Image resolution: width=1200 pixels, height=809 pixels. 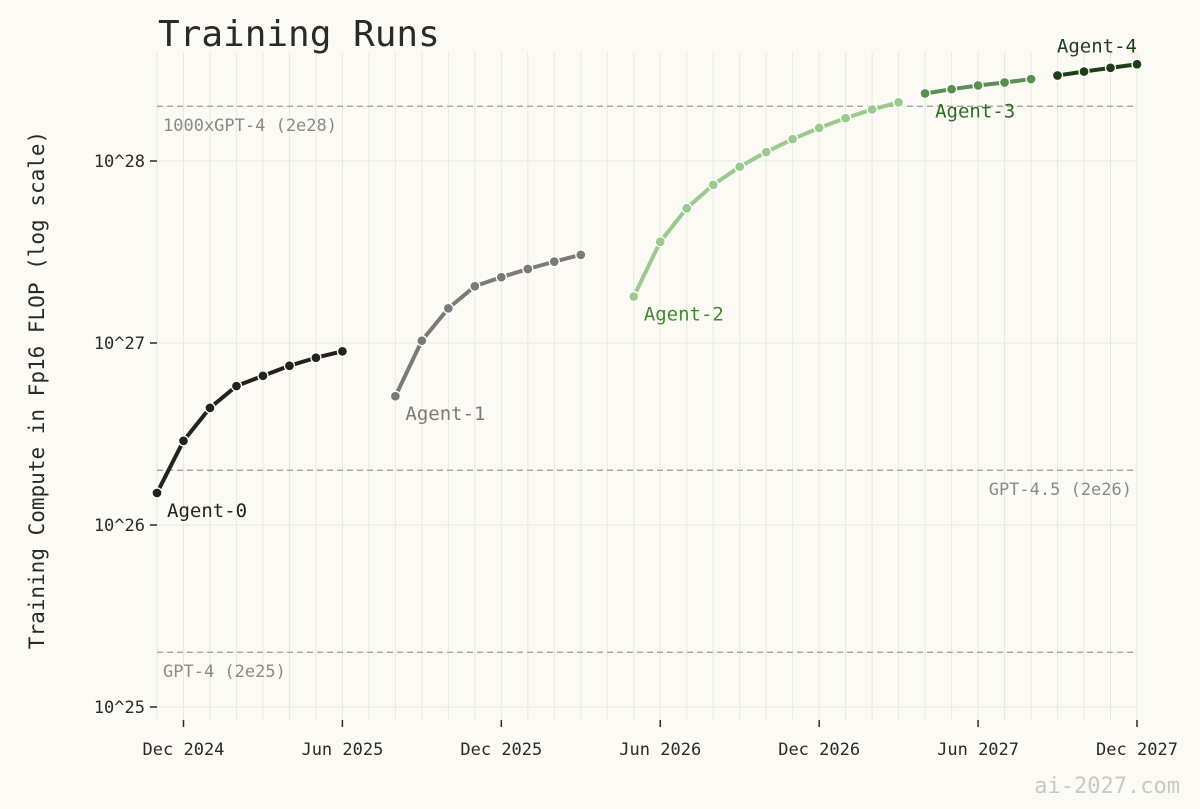 What do you see at coordinates (1107, 786) in the screenshot?
I see `watermark: ai-2027.com` at bounding box center [1107, 786].